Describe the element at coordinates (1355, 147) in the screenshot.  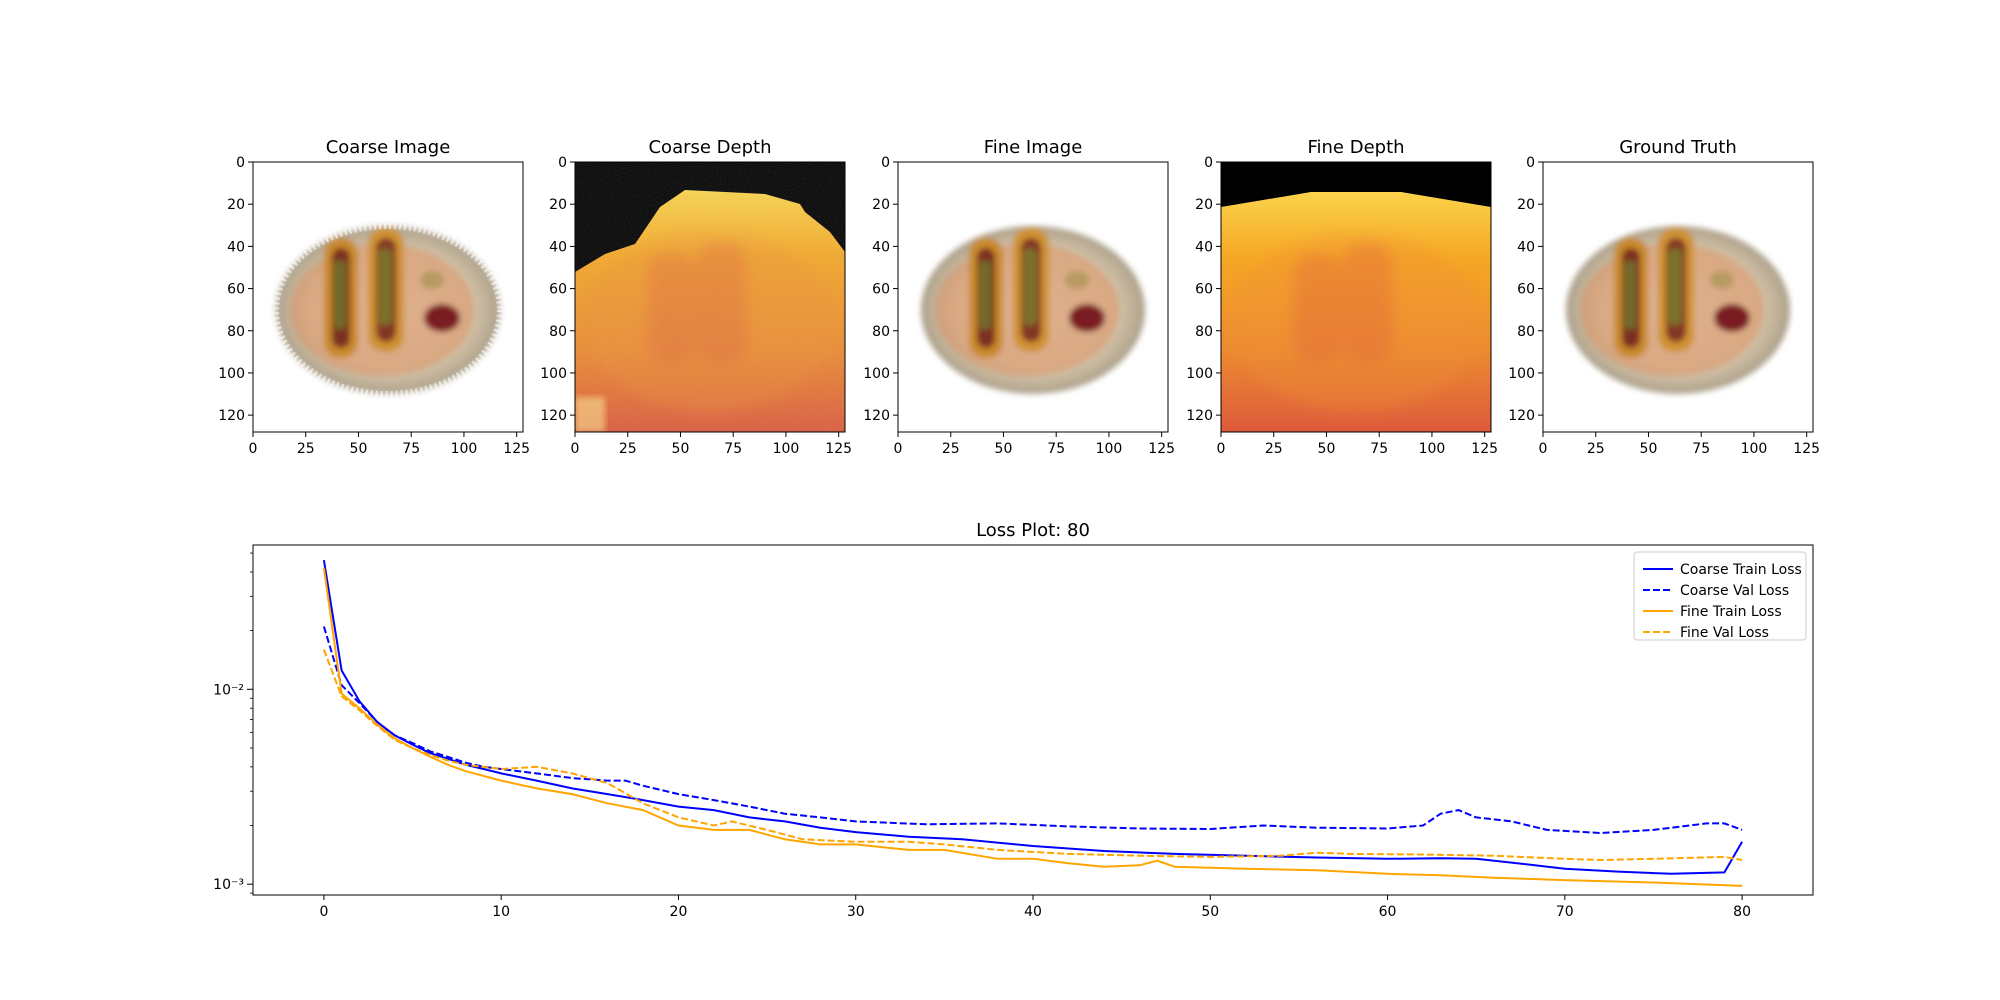
I see `panel-title: Fine Depth` at that location.